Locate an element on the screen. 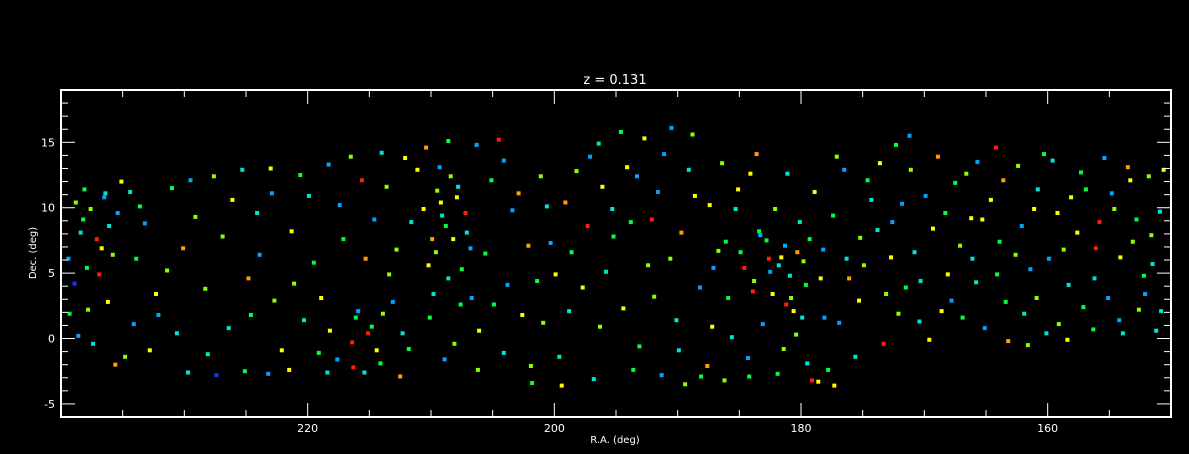 The image size is (1189, 454). y-tick-label: -5 is located at coordinates (49, 404).